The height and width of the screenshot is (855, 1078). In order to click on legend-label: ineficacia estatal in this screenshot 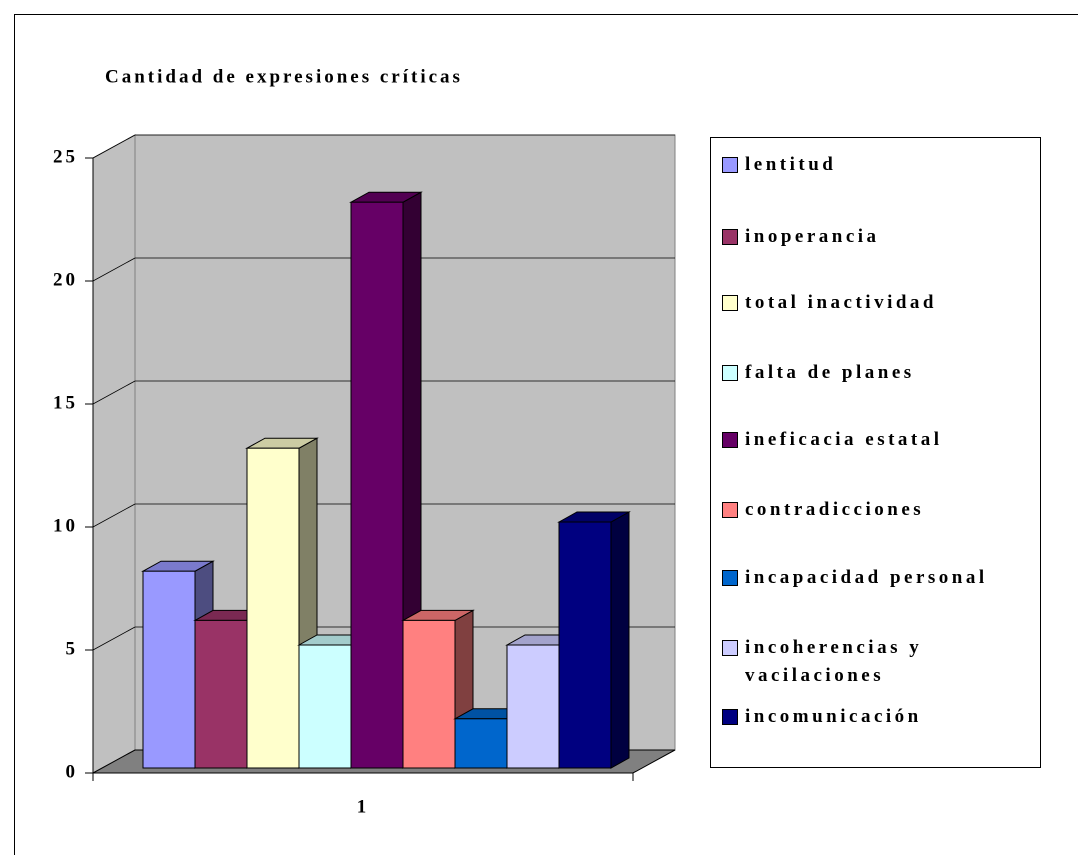, I will do `click(844, 439)`.